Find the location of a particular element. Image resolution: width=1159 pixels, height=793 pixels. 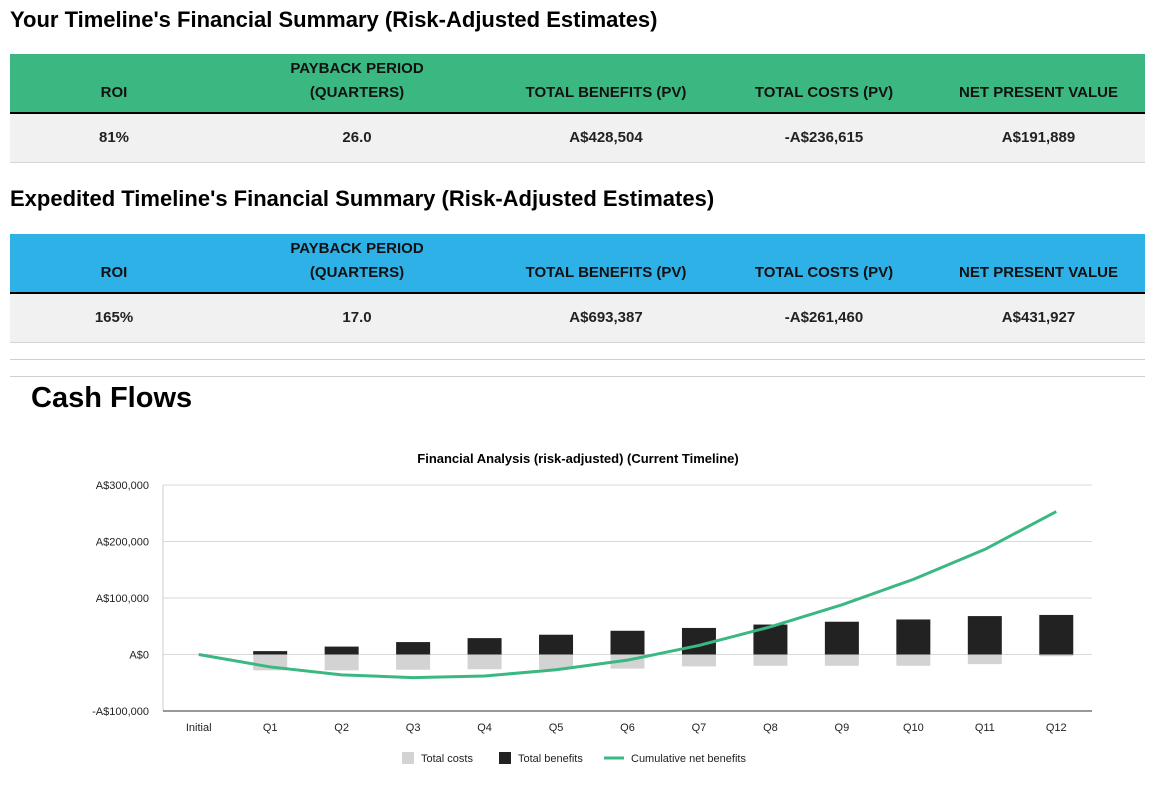

x-tick-label: Q10 is located at coordinates (913, 728).